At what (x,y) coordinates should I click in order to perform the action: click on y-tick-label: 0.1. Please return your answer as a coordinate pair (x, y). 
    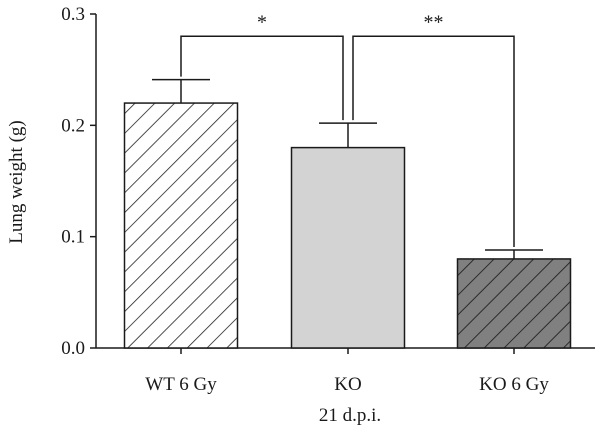
    Looking at the image, I should click on (73, 237).